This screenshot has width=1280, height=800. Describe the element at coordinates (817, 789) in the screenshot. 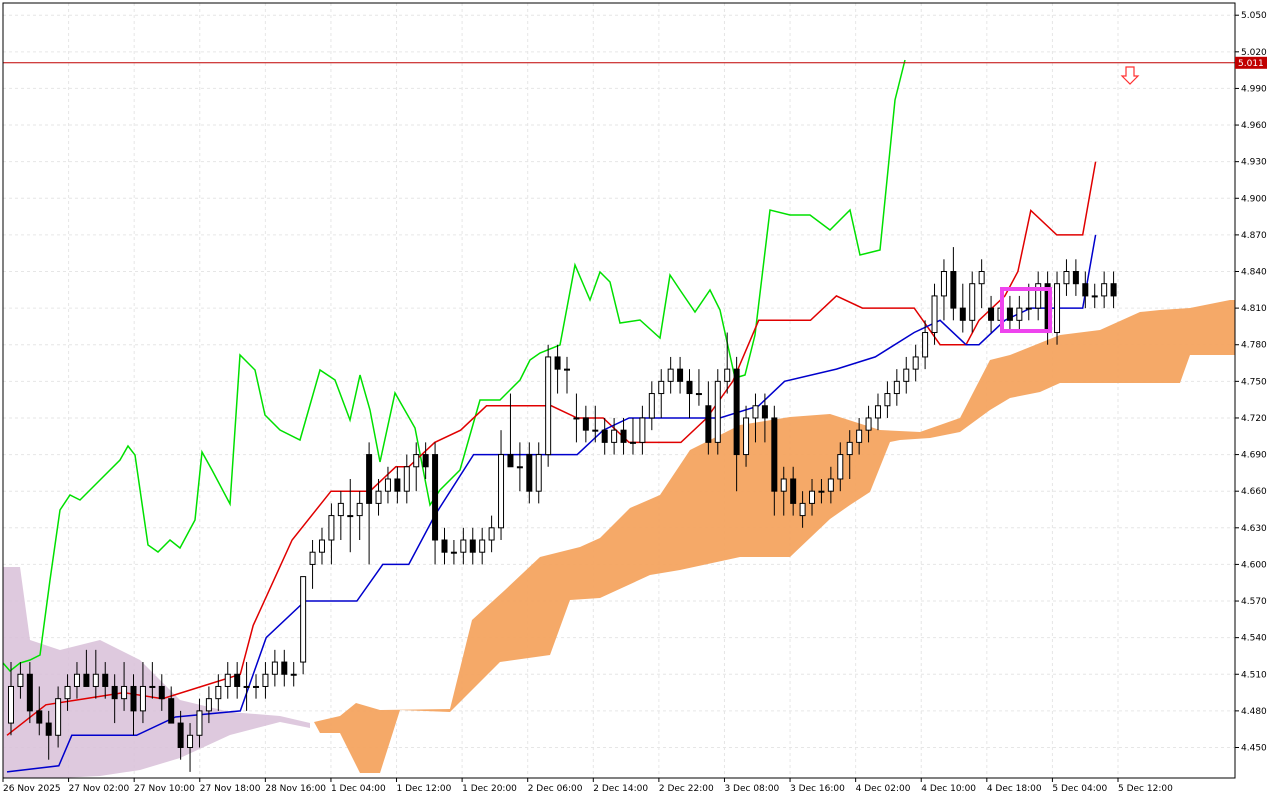

I see `x-tick-label: 3 Dec 16:00` at that location.